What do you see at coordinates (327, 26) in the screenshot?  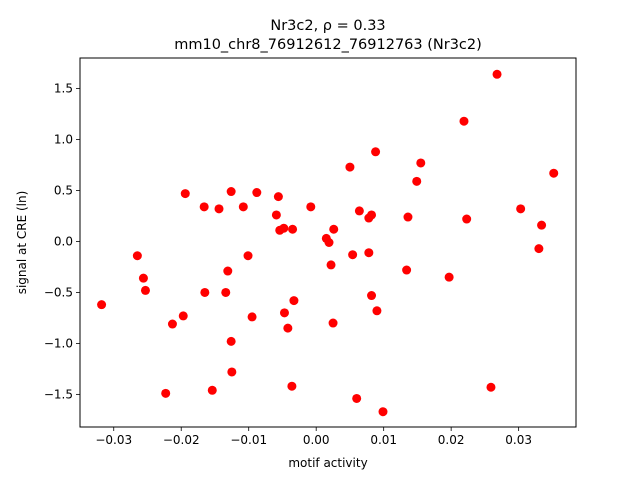 I see `chart-title-line-1: Nr3c2, ρ = 0.33` at bounding box center [327, 26].